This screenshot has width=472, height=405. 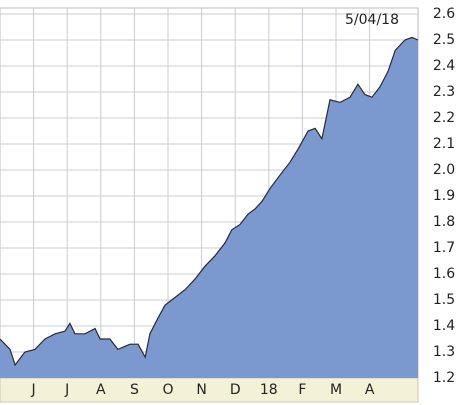 What do you see at coordinates (444, 66) in the screenshot?
I see `y-tick-label: 2.4` at bounding box center [444, 66].